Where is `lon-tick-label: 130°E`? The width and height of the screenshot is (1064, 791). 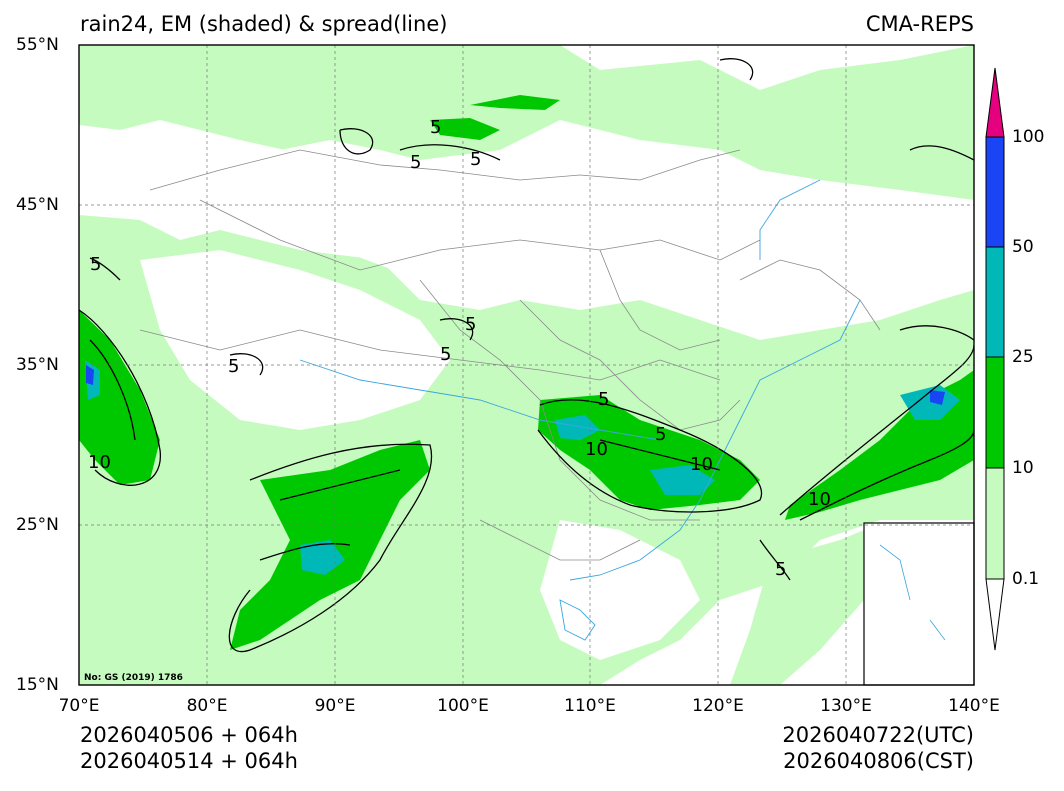
lon-tick-label: 130°E is located at coordinates (846, 706).